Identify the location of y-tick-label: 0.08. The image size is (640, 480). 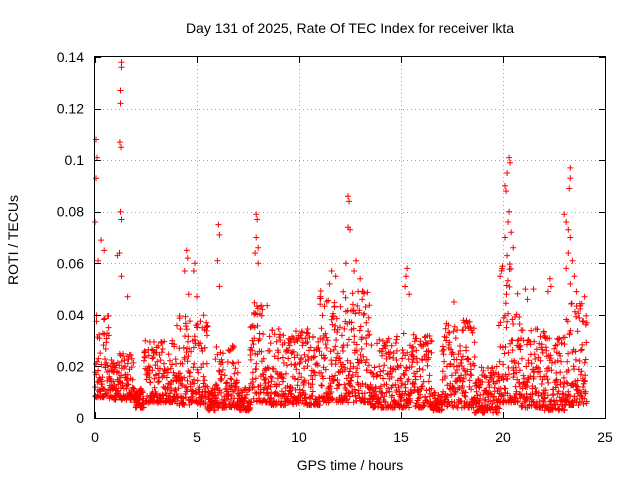
(70, 212).